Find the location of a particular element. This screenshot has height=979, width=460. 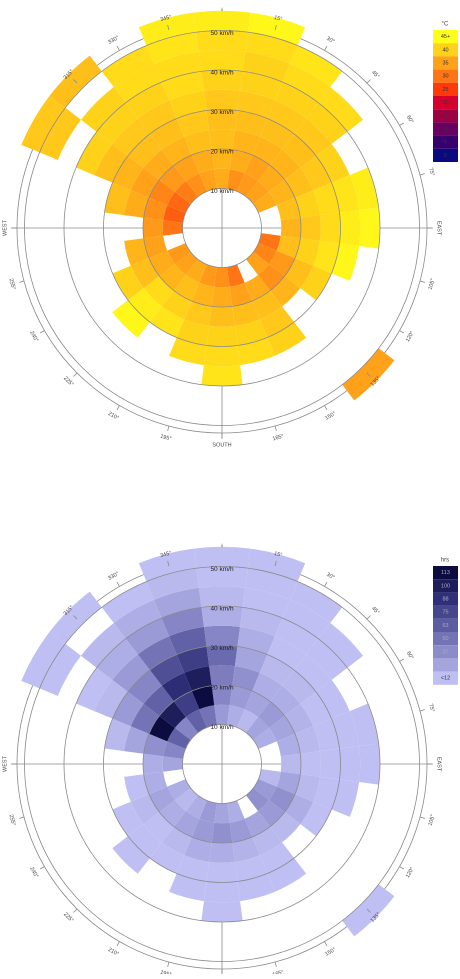

compass-label: EAST is located at coordinates (439, 228).